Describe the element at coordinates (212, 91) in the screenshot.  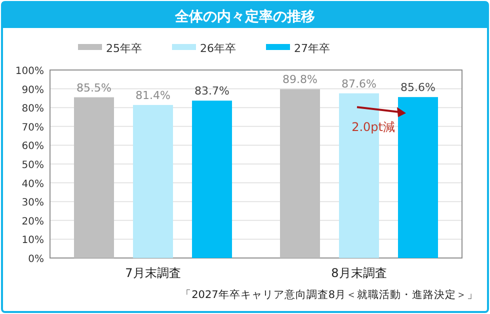
I see `data-label: 83.7%` at that location.